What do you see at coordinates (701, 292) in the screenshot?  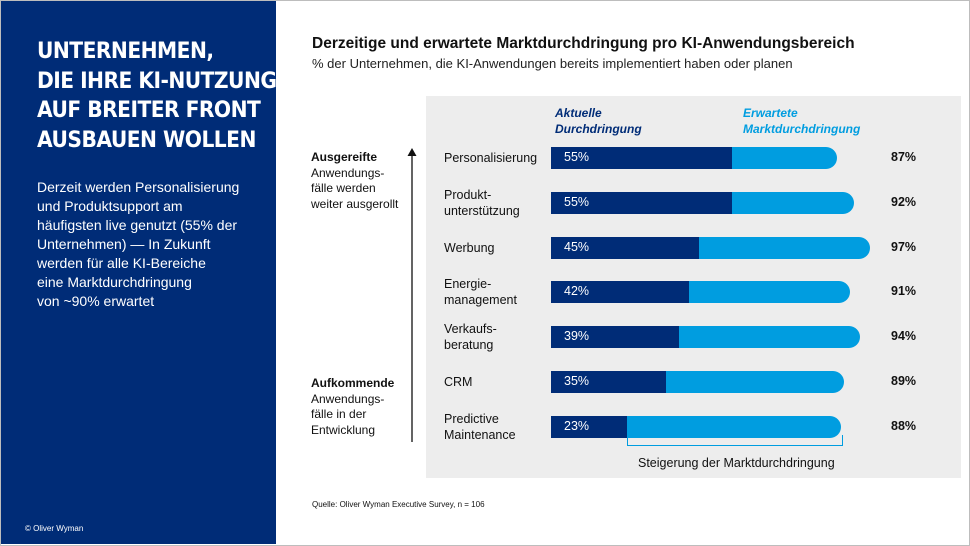 I see `expected-bar: 42%` at bounding box center [701, 292].